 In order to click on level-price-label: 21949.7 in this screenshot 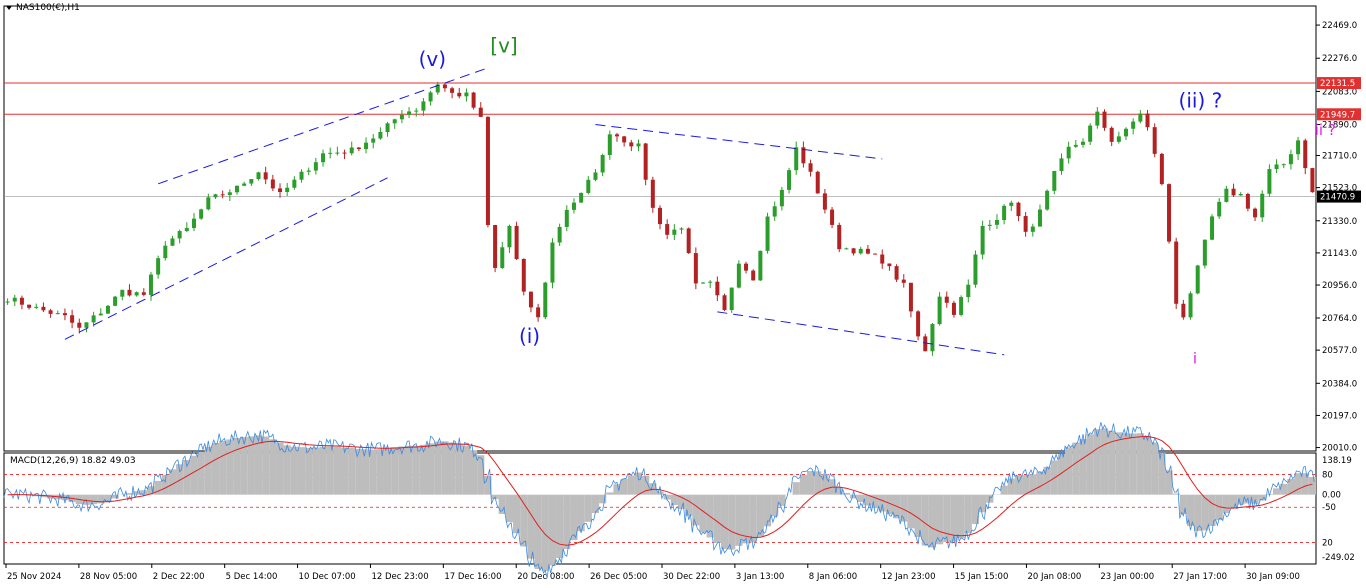, I will do `click(1337, 115)`.